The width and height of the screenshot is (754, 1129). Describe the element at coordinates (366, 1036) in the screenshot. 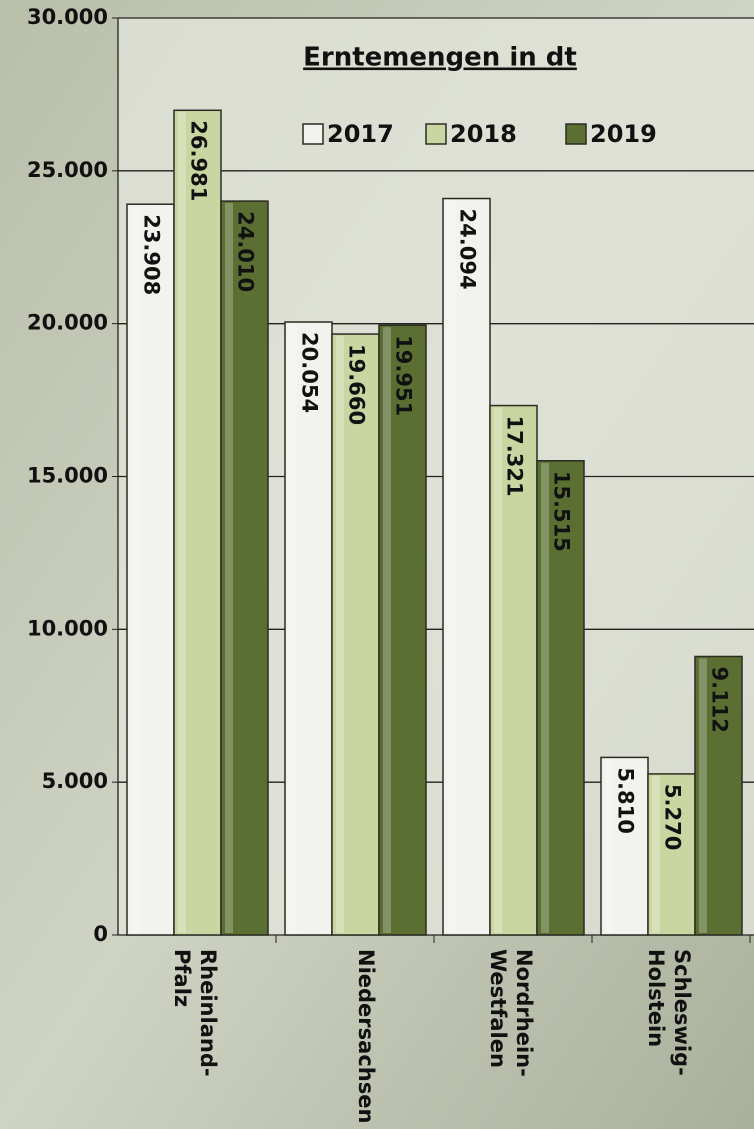

I see `x-tick-label: Niedersachsen` at that location.